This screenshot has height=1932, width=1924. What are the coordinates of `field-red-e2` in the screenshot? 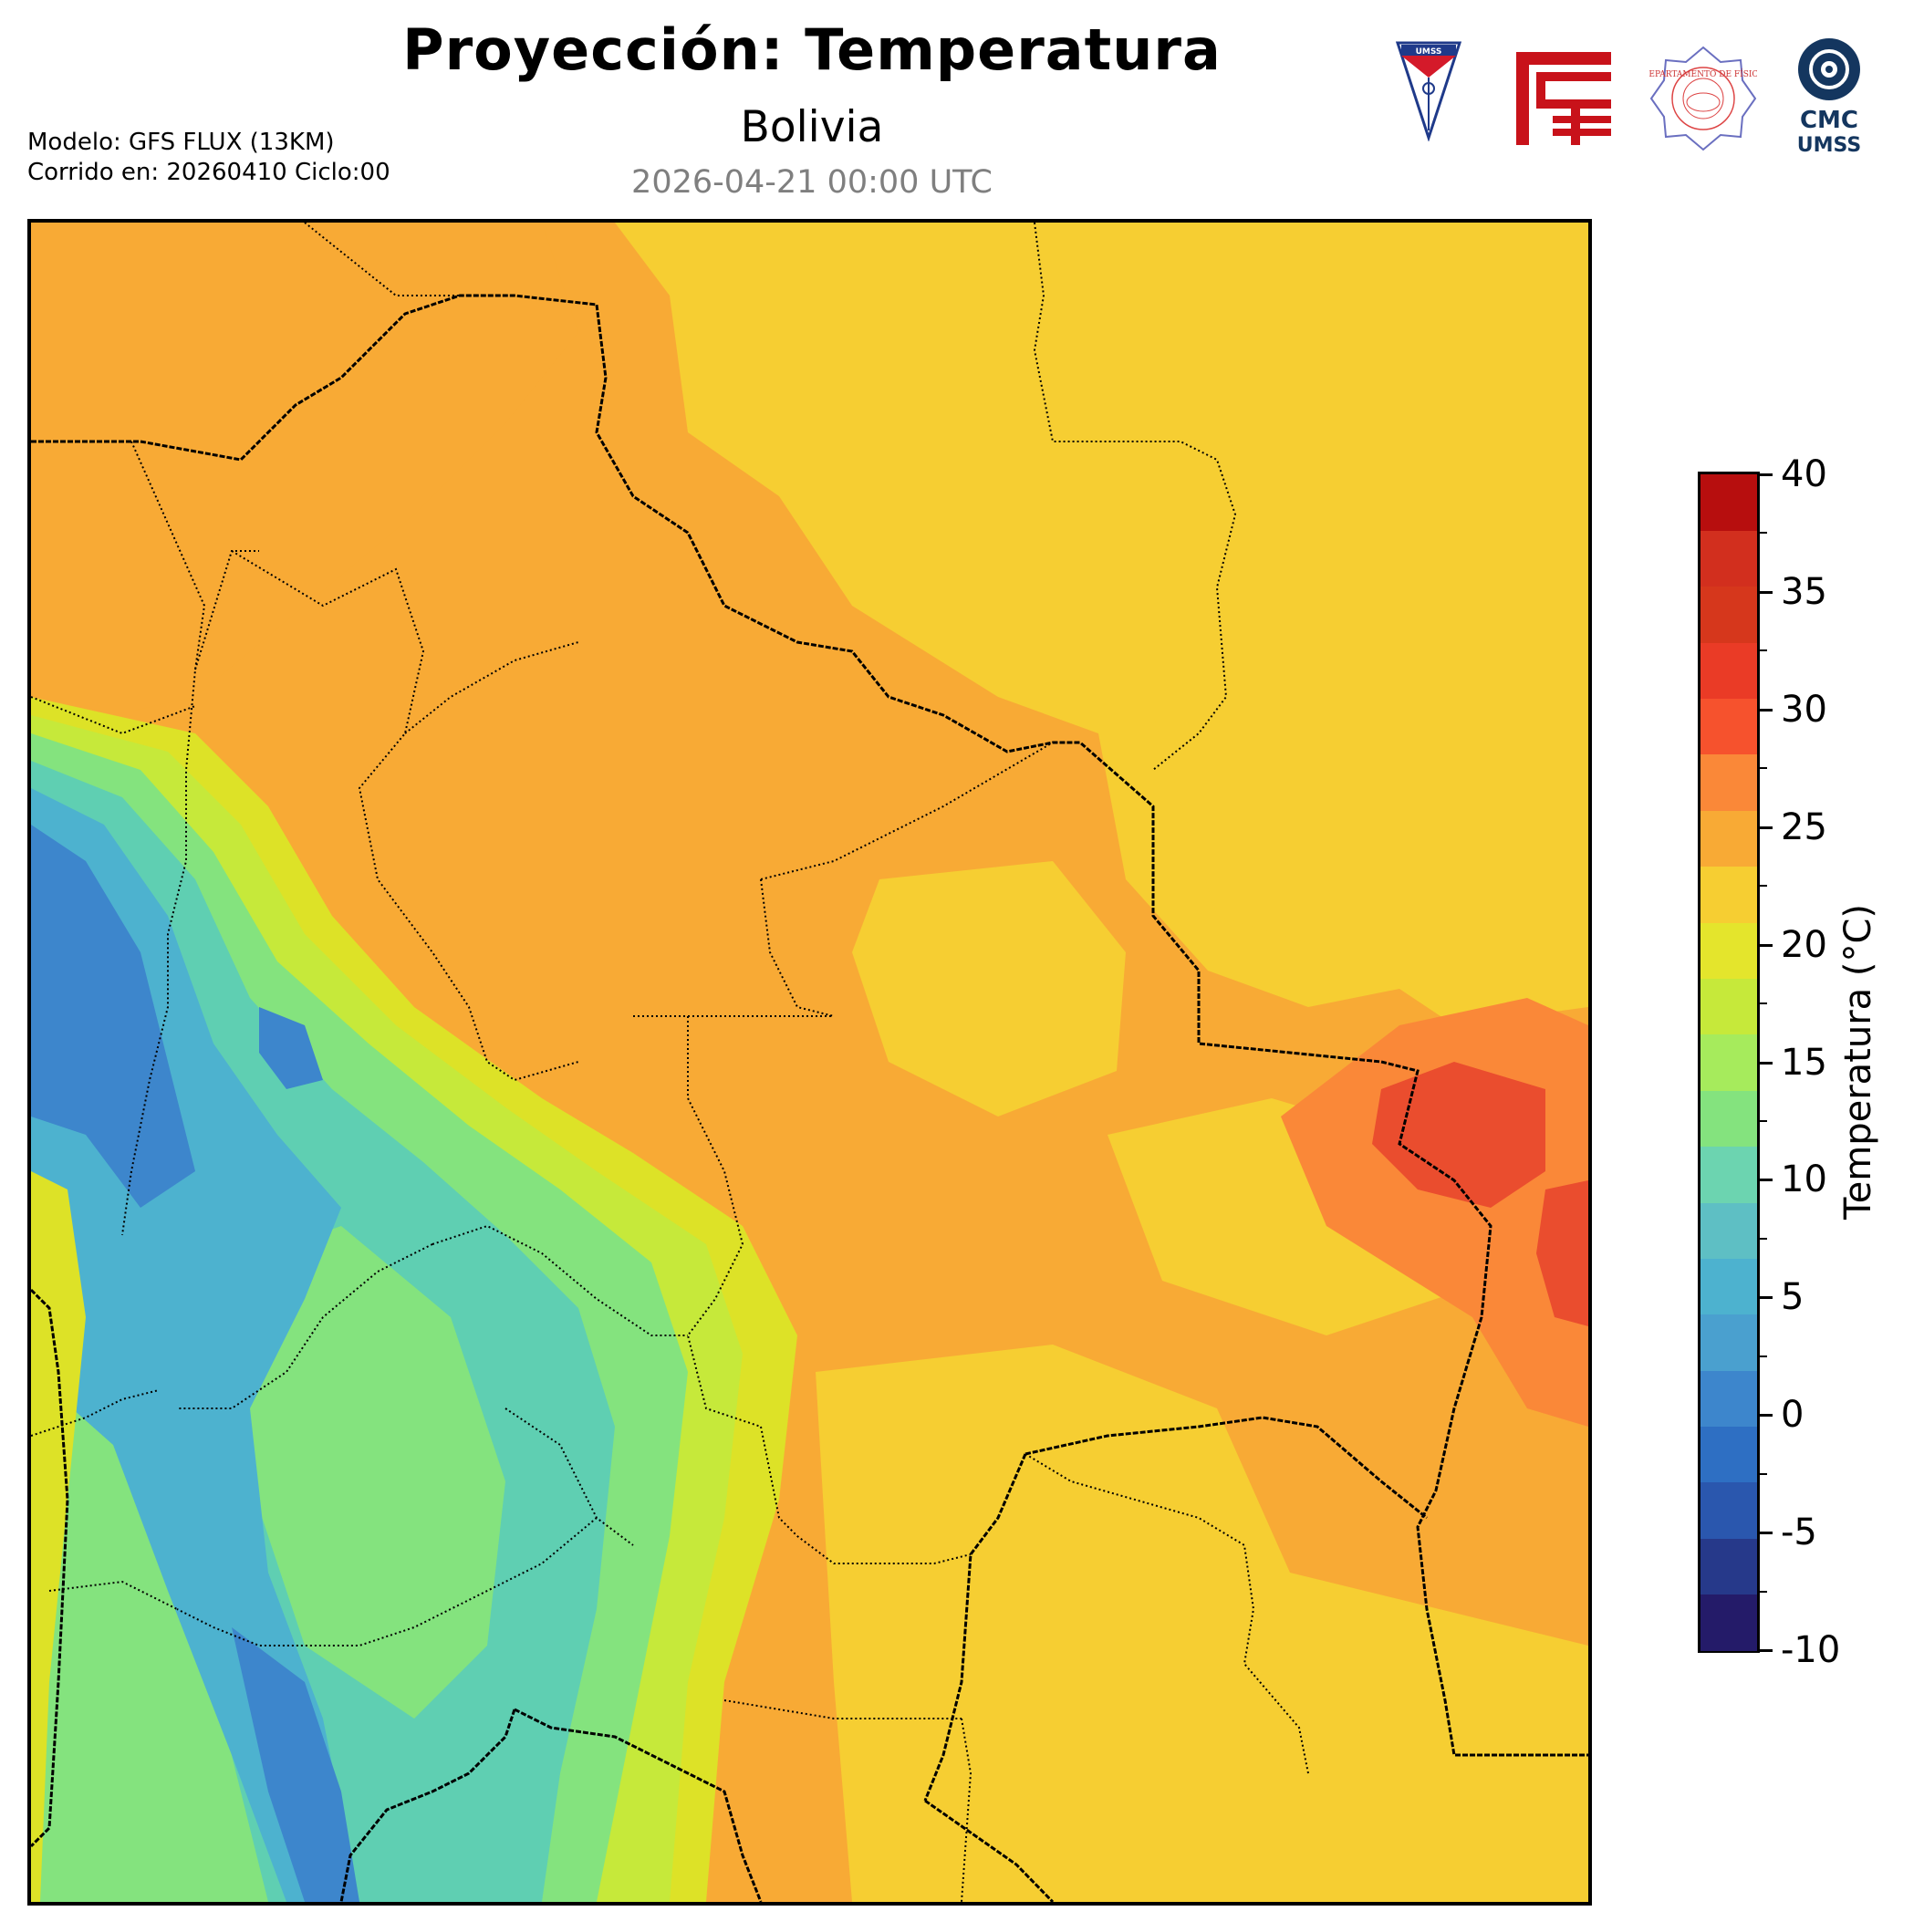 It's located at (1562, 1253).